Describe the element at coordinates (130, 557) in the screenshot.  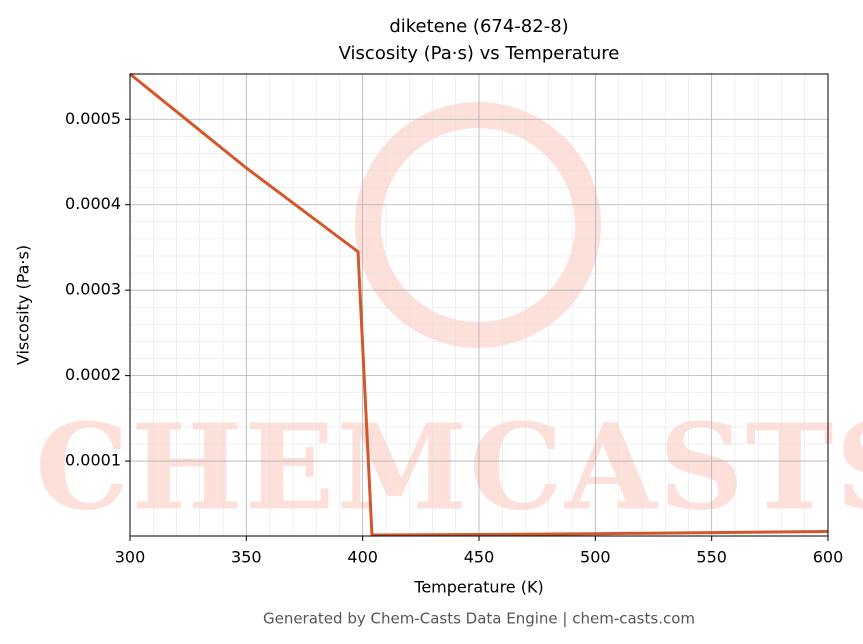
I see `x-tick-label: 300` at that location.